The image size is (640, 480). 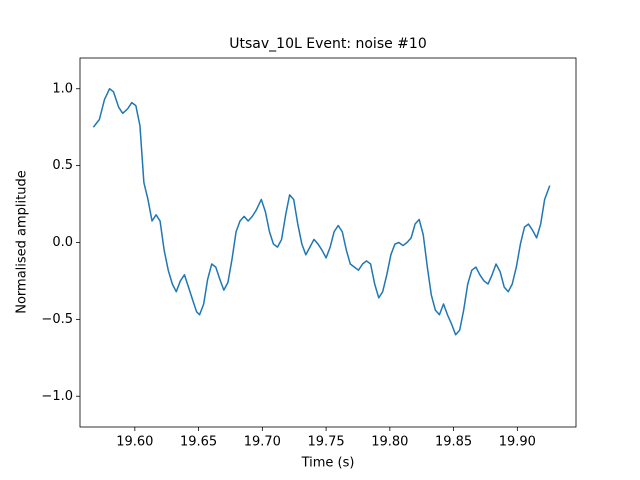 What do you see at coordinates (57, 319) in the screenshot?
I see `y-tick-label: −0.5` at bounding box center [57, 319].